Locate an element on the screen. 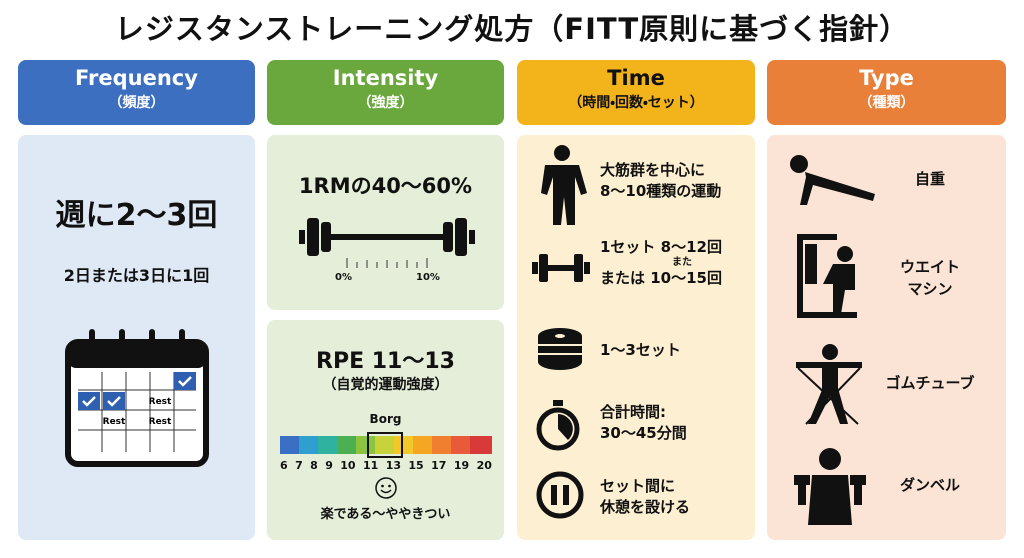  time-item: 1〜3セット is located at coordinates (640, 350).